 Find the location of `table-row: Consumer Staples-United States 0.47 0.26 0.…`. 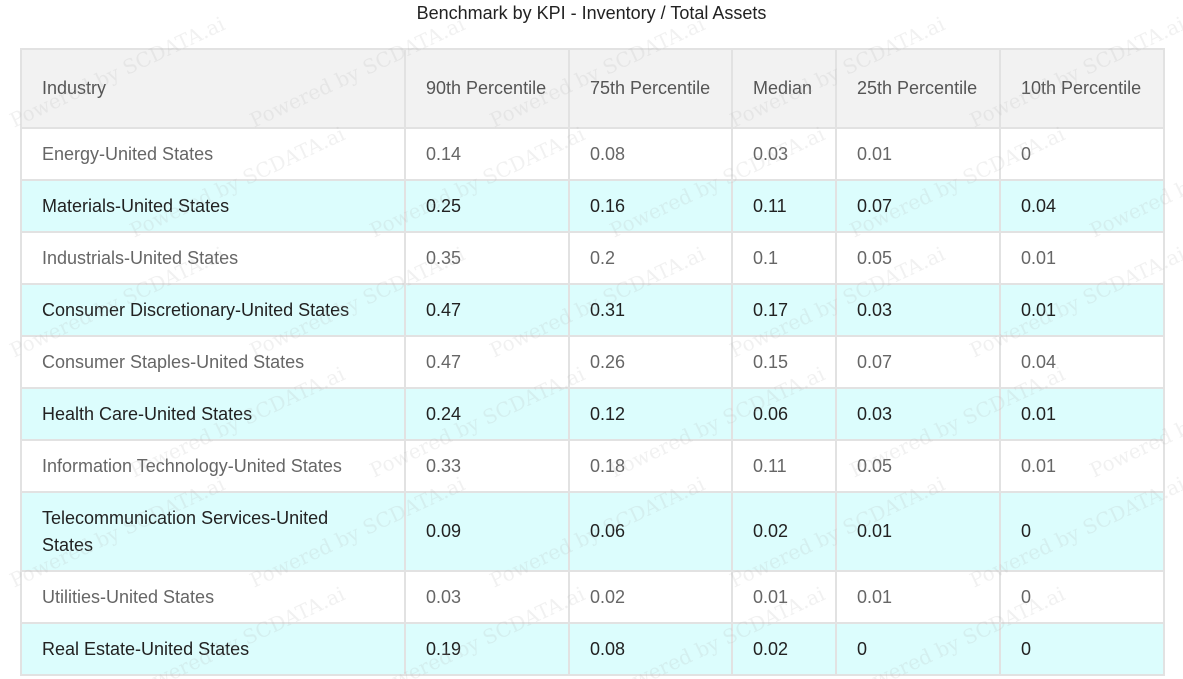

table-row: Consumer Staples-United States 0.47 0.26 0.… is located at coordinates (592, 362).